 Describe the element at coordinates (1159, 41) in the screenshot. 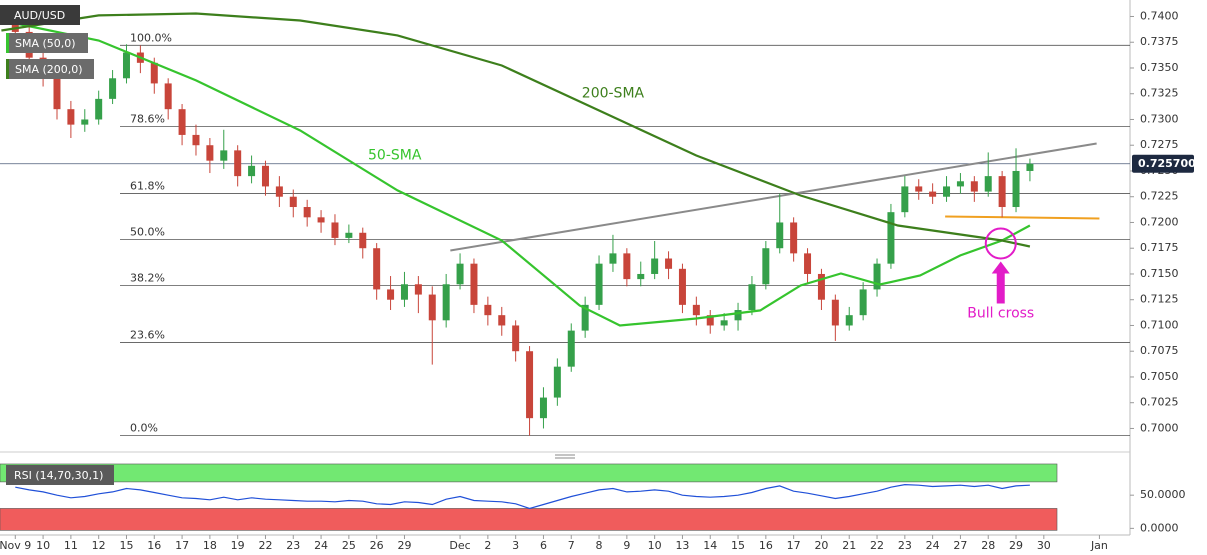

I see `y-tick-label: 0.7375` at that location.